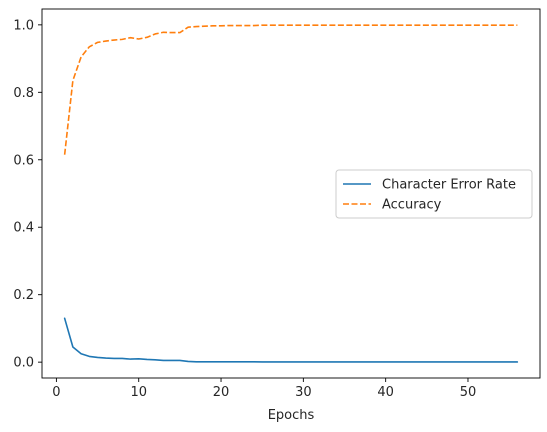 The image size is (547, 432). Describe the element at coordinates (221, 392) in the screenshot. I see `x-tick-label: 20` at that location.